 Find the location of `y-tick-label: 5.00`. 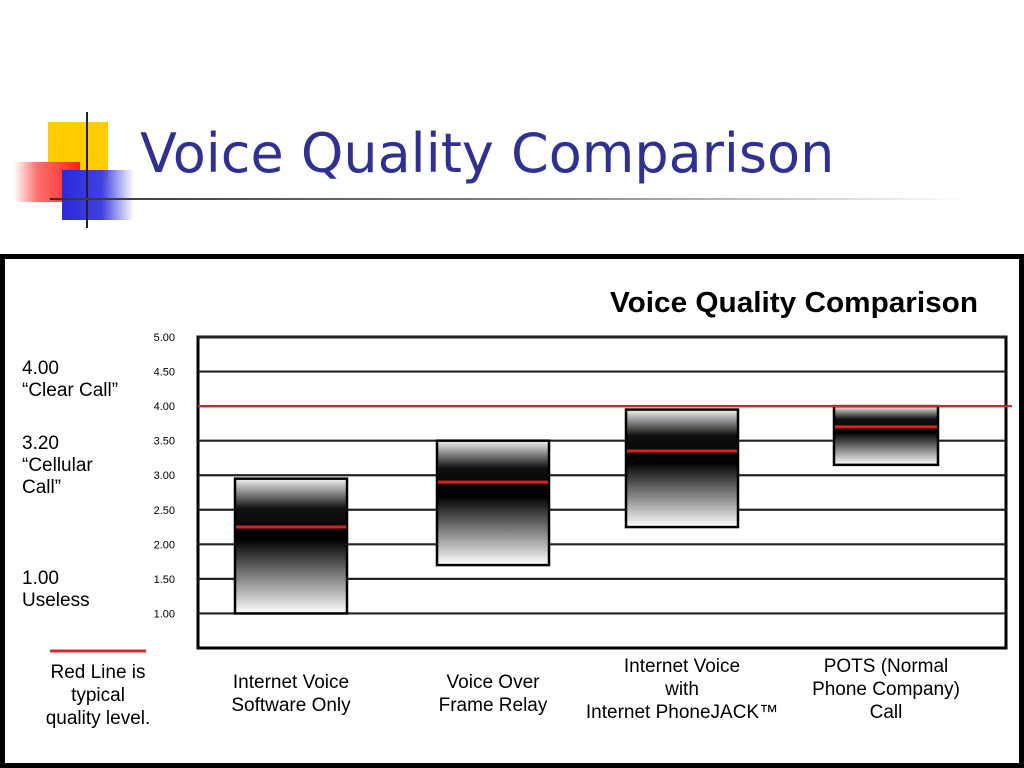

y-tick-label: 5.00 is located at coordinates (164, 338).